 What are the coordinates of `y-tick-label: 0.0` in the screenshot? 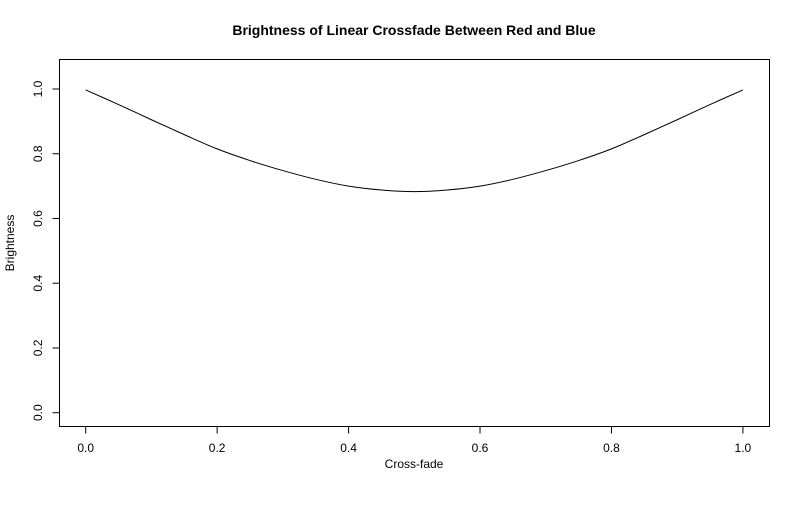 It's located at (38, 412).